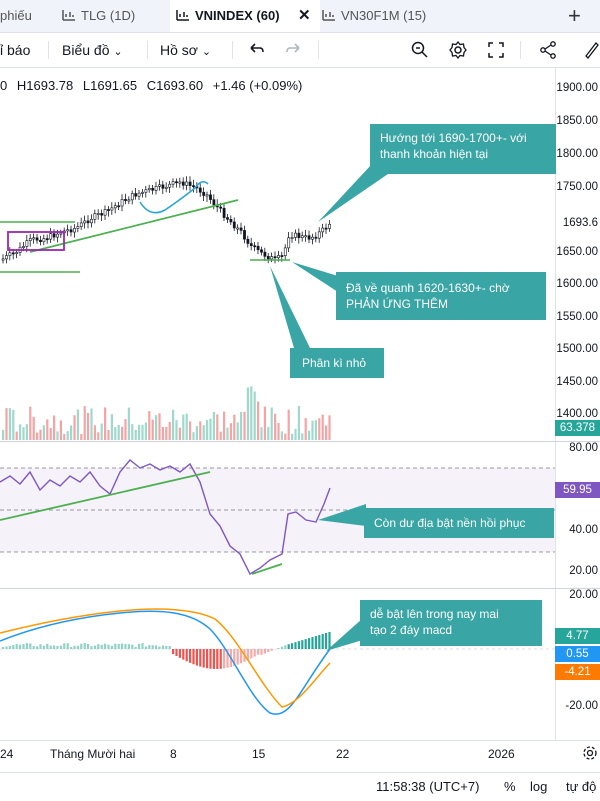 Image resolution: width=600 pixels, height=801 pixels. I want to click on callout-pointer, so click(290, 307).